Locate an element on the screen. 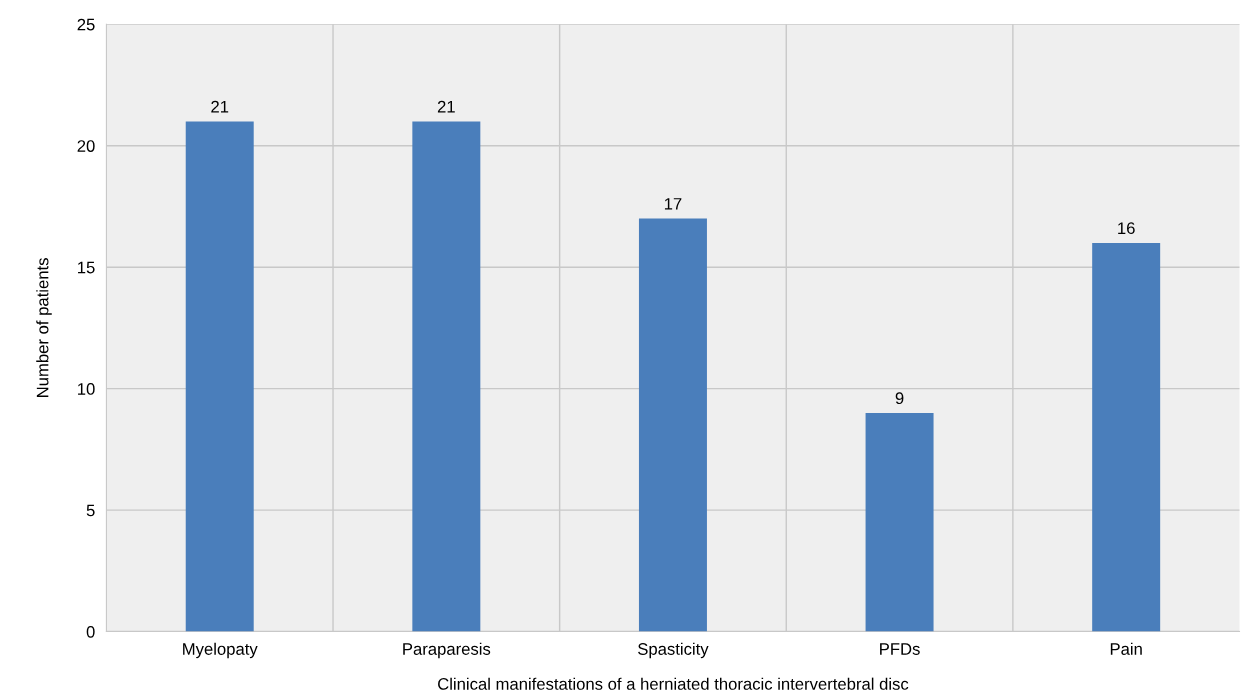 This screenshot has width=1252, height=694. data-label: 17 is located at coordinates (673, 204).